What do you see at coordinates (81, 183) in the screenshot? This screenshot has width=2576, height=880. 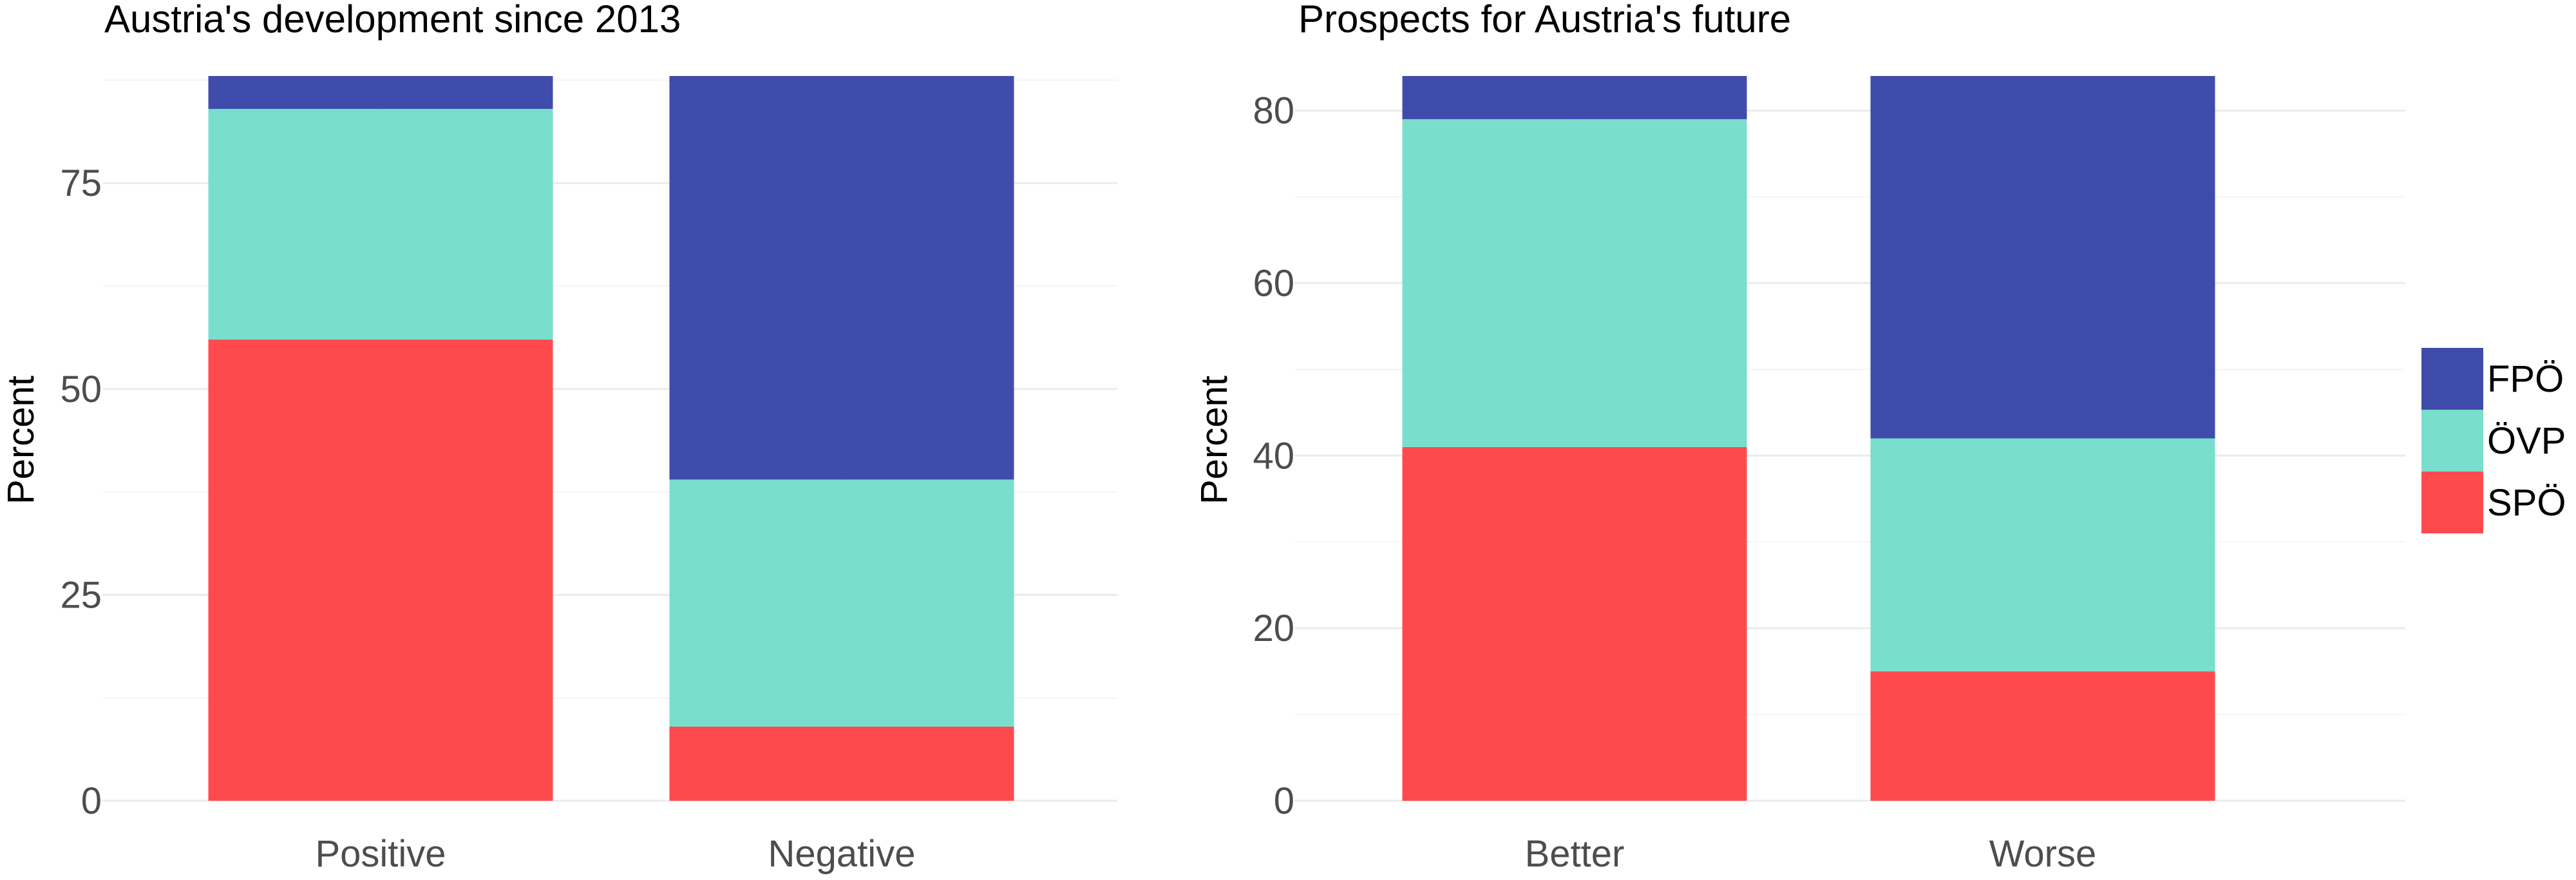 I see `y-tick-label: 75` at bounding box center [81, 183].